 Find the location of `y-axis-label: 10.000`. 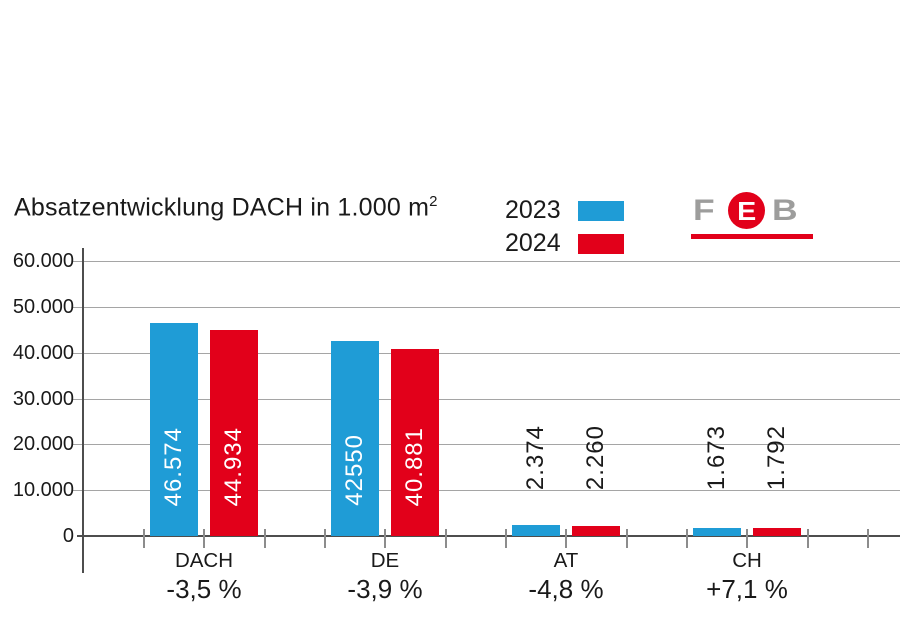

y-axis-label: 10.000 is located at coordinates (43, 490).